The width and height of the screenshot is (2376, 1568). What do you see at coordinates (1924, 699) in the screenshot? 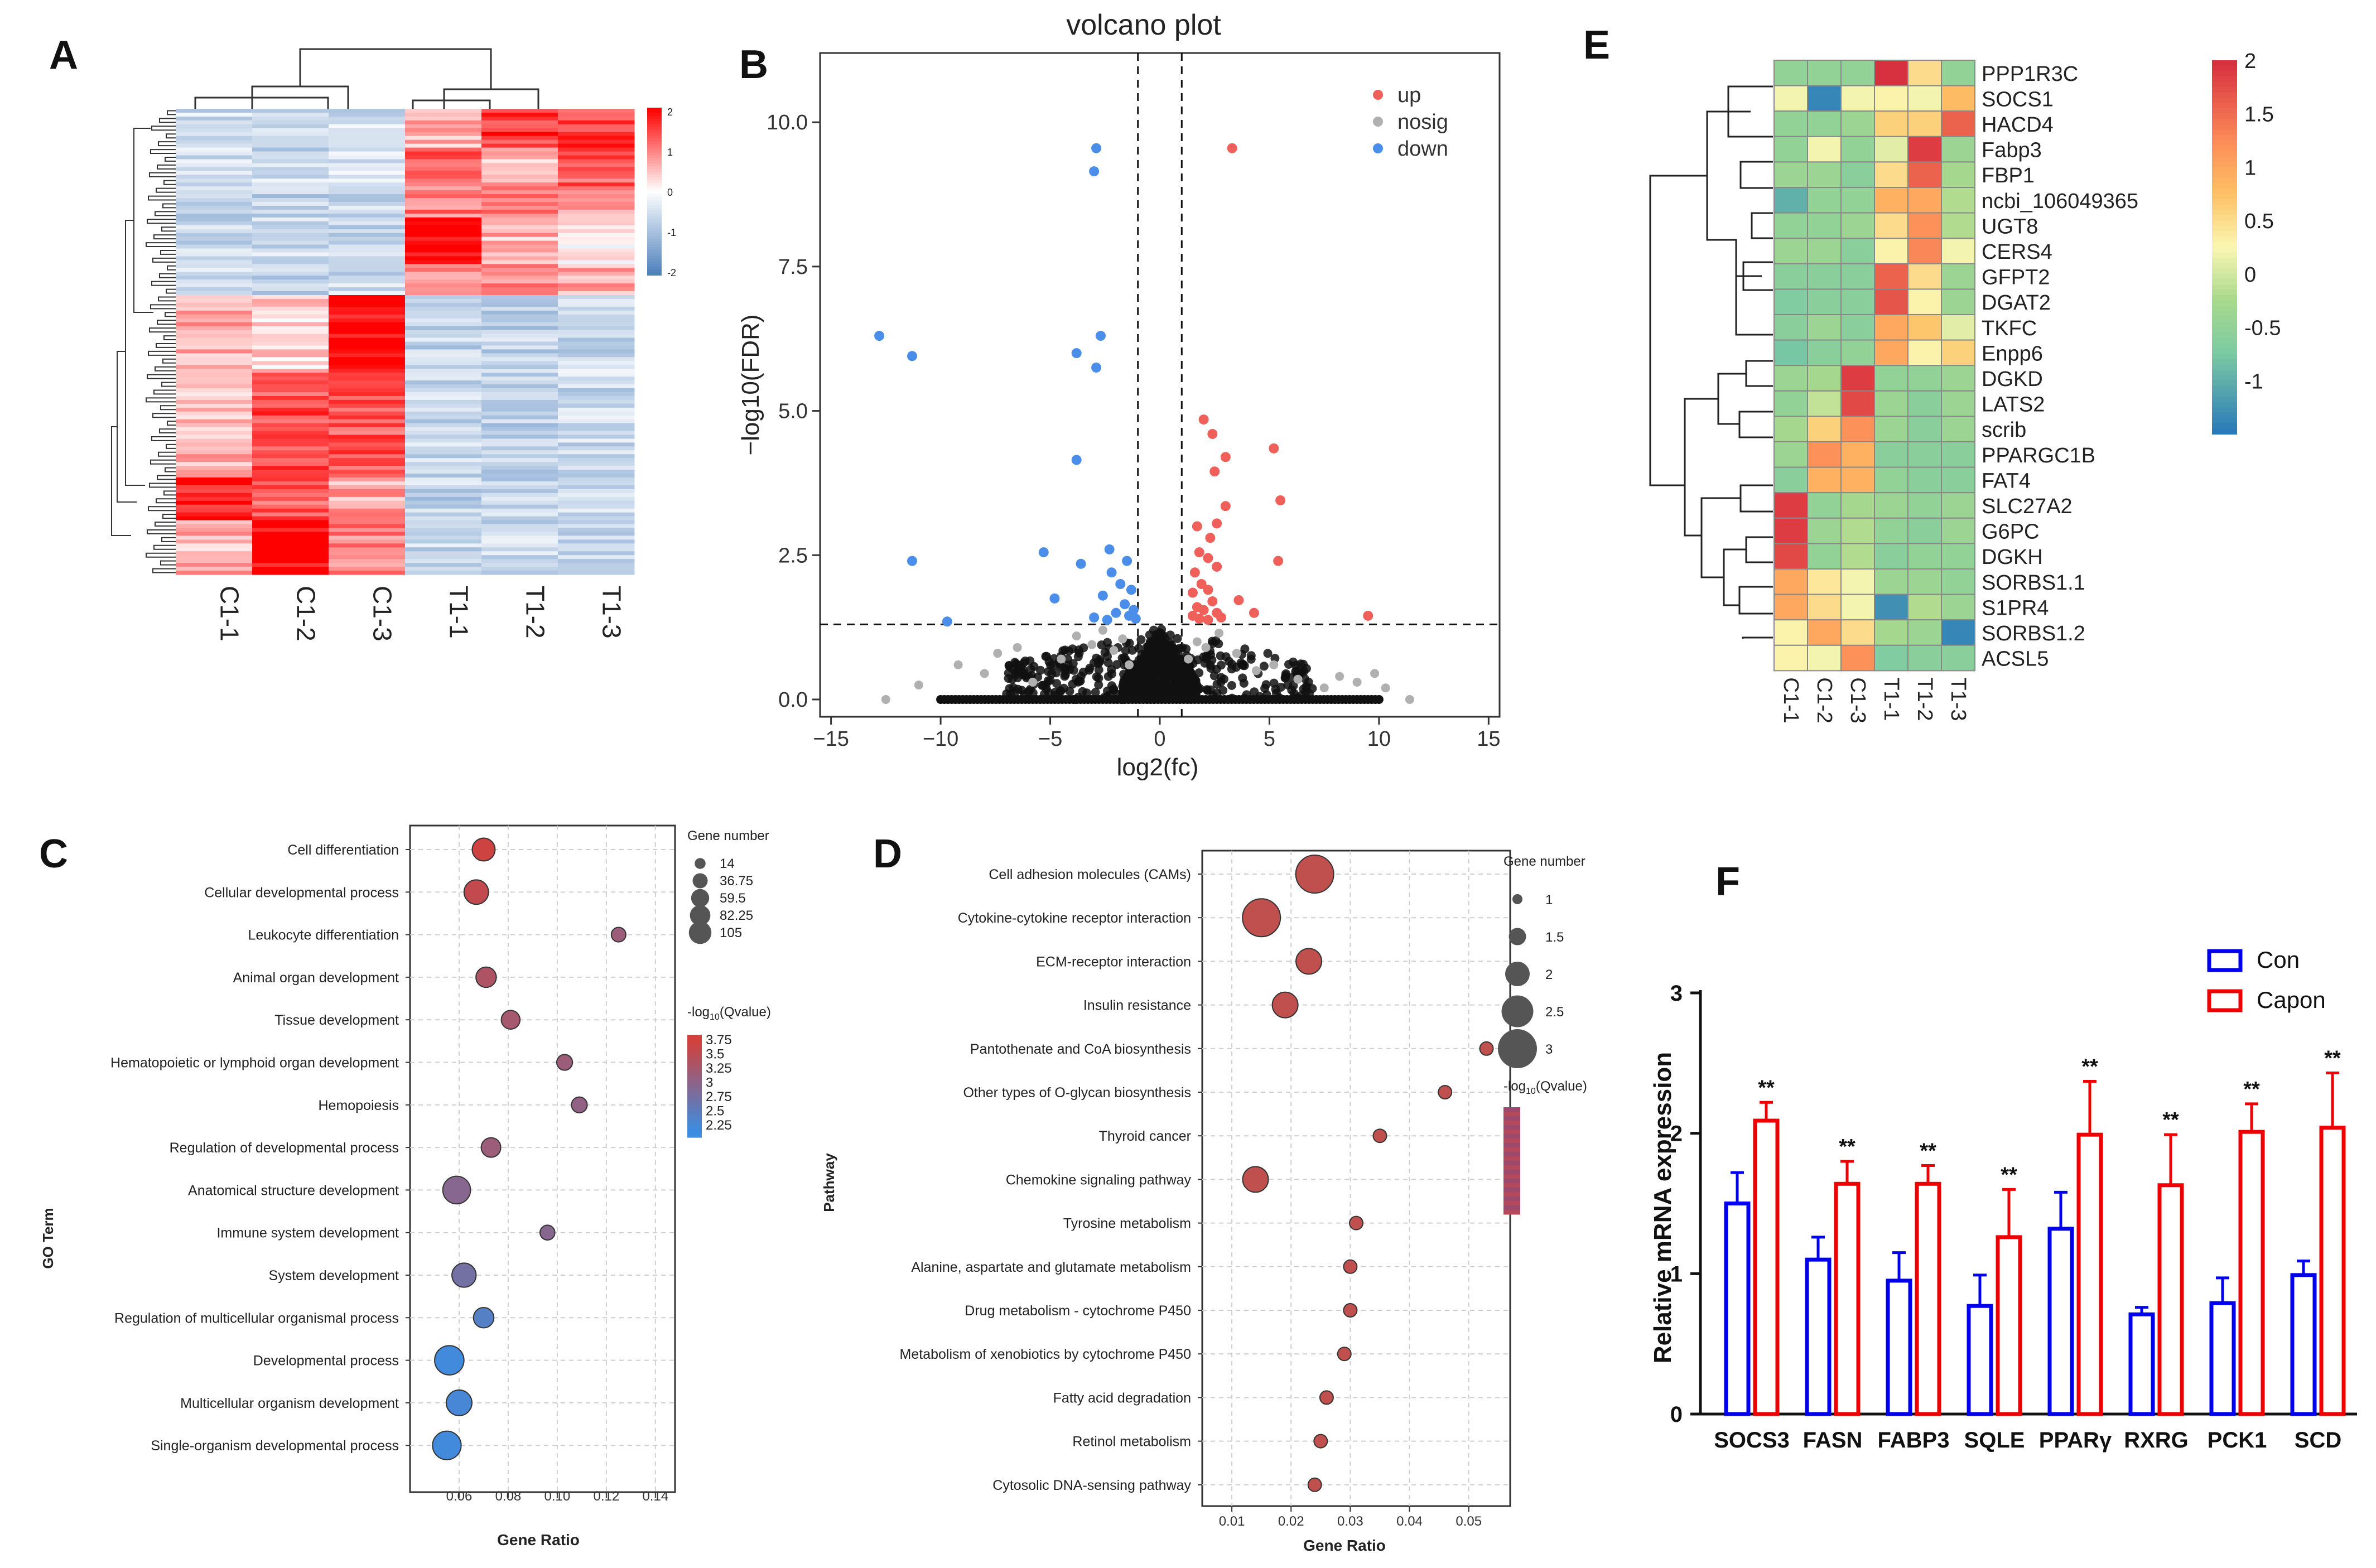
I see `heatmap-e-column-label: T1-2` at bounding box center [1924, 699].